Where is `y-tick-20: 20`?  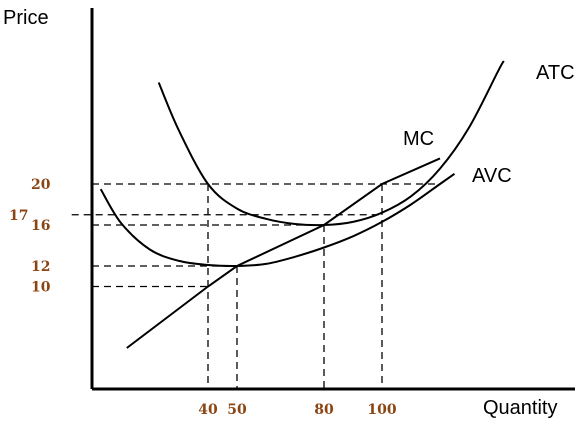 y-tick-20: 20 is located at coordinates (41, 185).